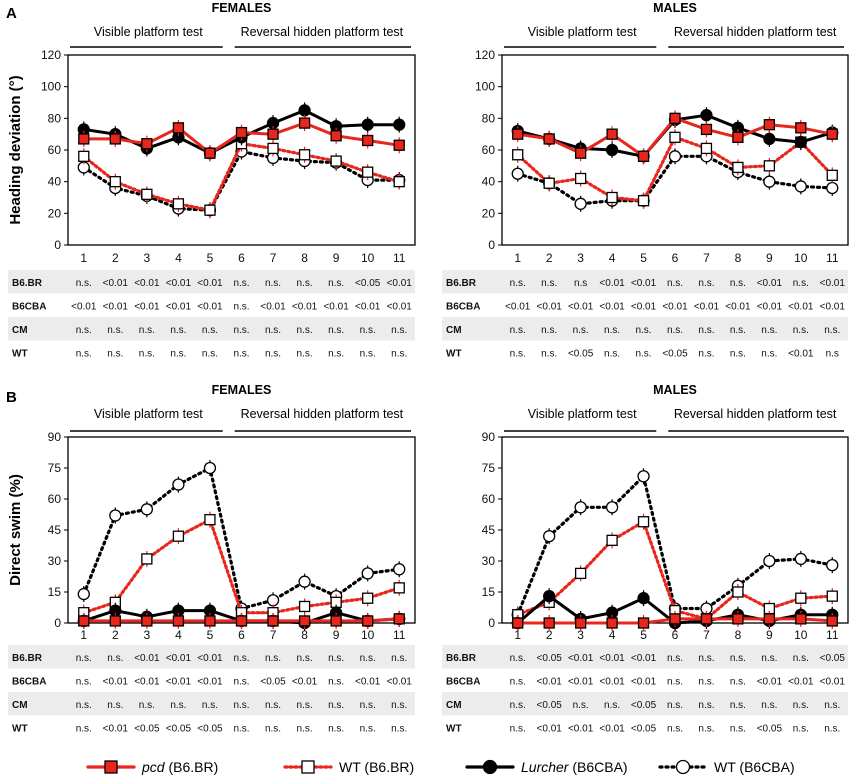 This screenshot has height=778, width=851. What do you see at coordinates (368, 258) in the screenshot?
I see `x-tick-label: 10` at bounding box center [368, 258].